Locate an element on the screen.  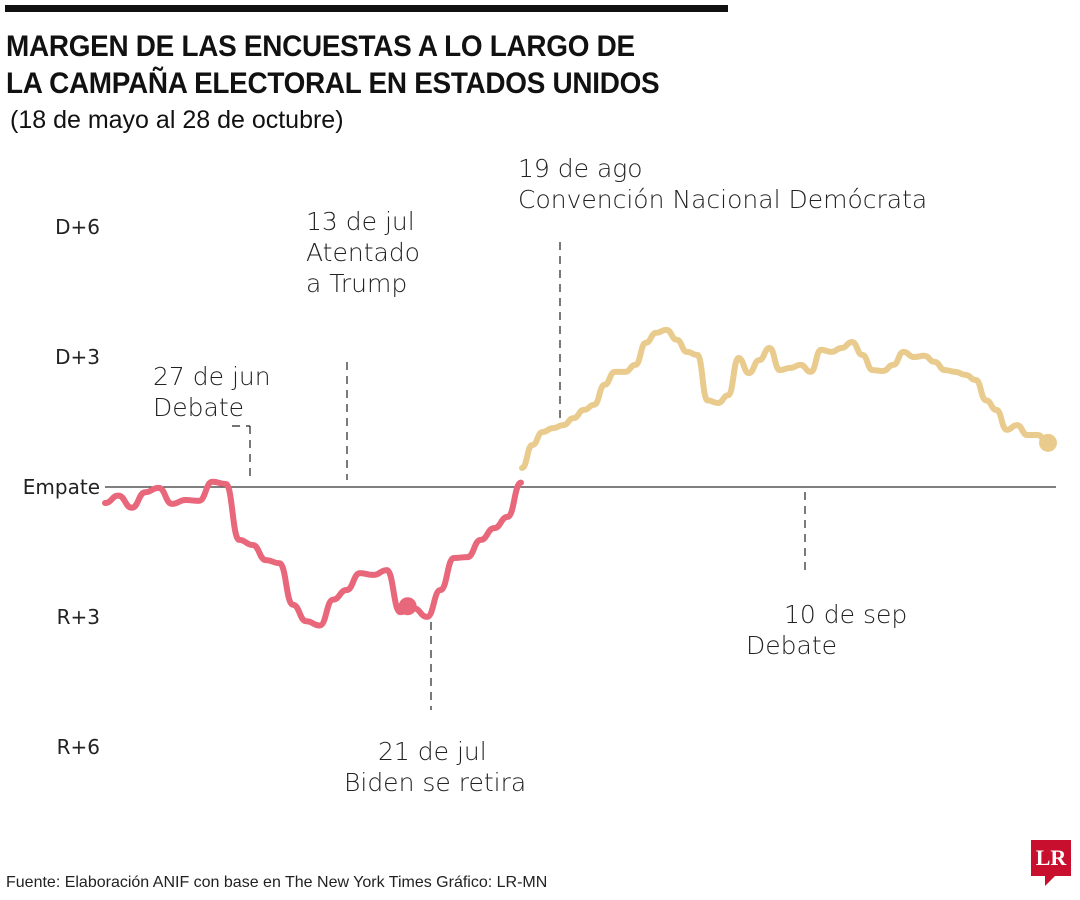
chart-subtitle: (18 de mayo al 28 de octubre) is located at coordinates (177, 120).